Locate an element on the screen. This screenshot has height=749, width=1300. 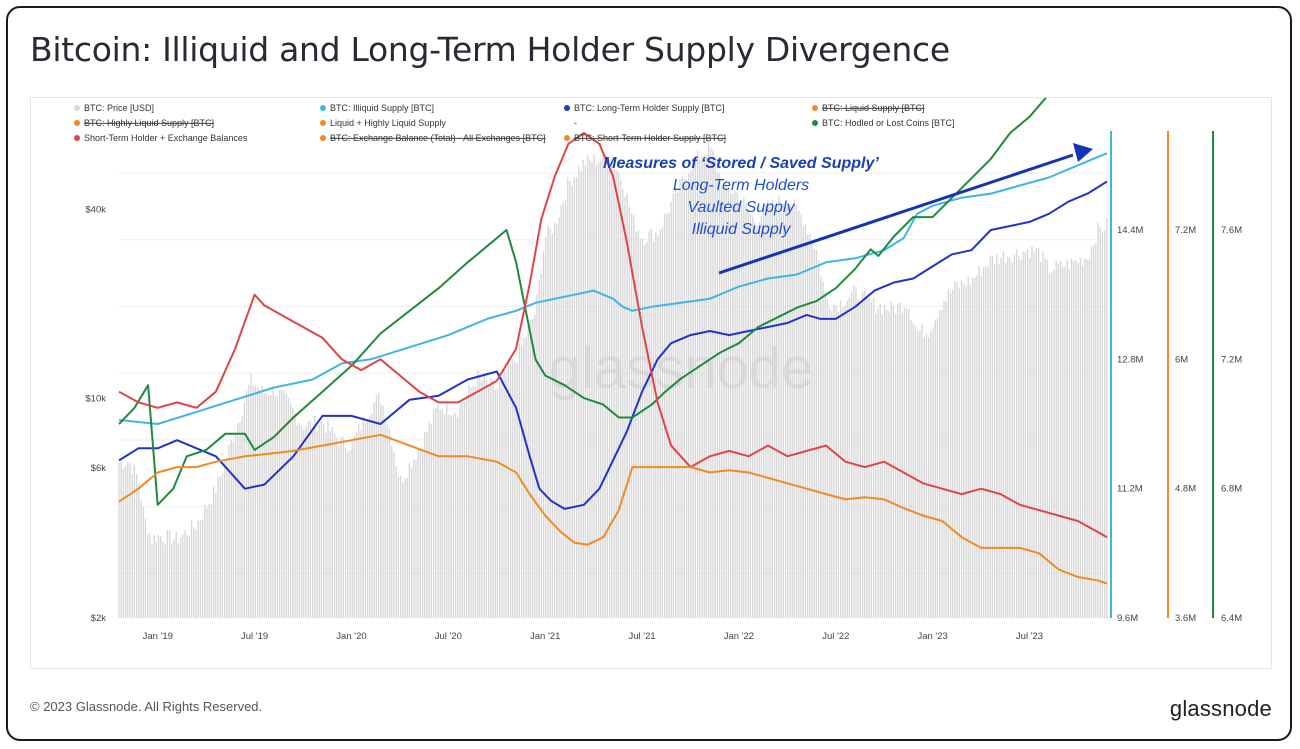
annotation-title: Measures of ‘Stored / Saved Supply’ is located at coordinates (741, 163).